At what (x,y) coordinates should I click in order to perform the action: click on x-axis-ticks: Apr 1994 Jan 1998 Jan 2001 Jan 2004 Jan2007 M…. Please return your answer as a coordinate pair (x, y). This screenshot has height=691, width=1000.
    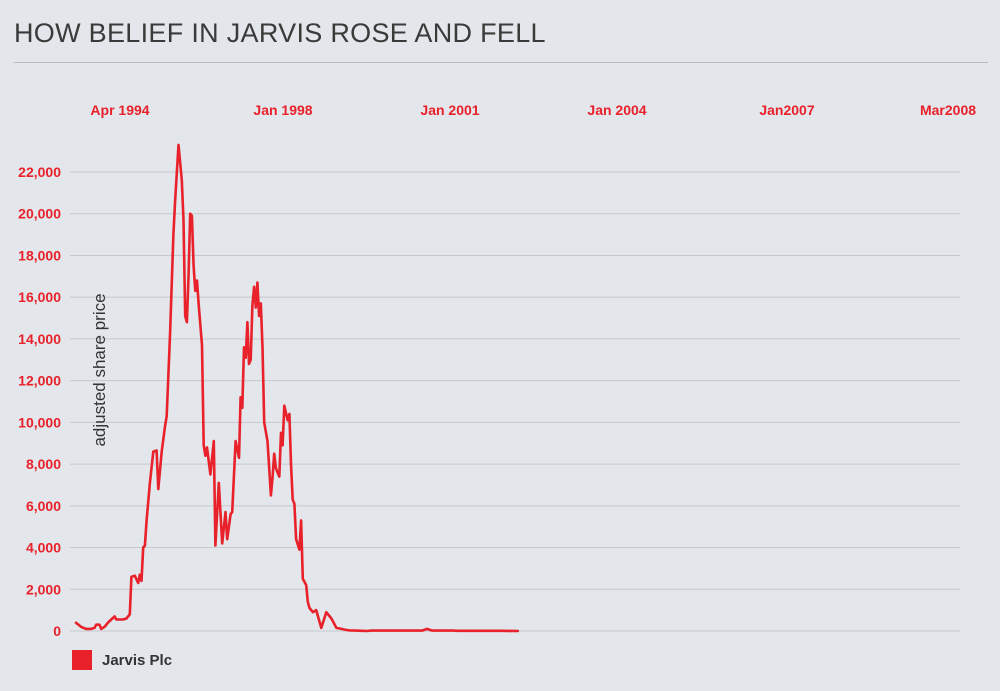
    Looking at the image, I should click on (533, 110).